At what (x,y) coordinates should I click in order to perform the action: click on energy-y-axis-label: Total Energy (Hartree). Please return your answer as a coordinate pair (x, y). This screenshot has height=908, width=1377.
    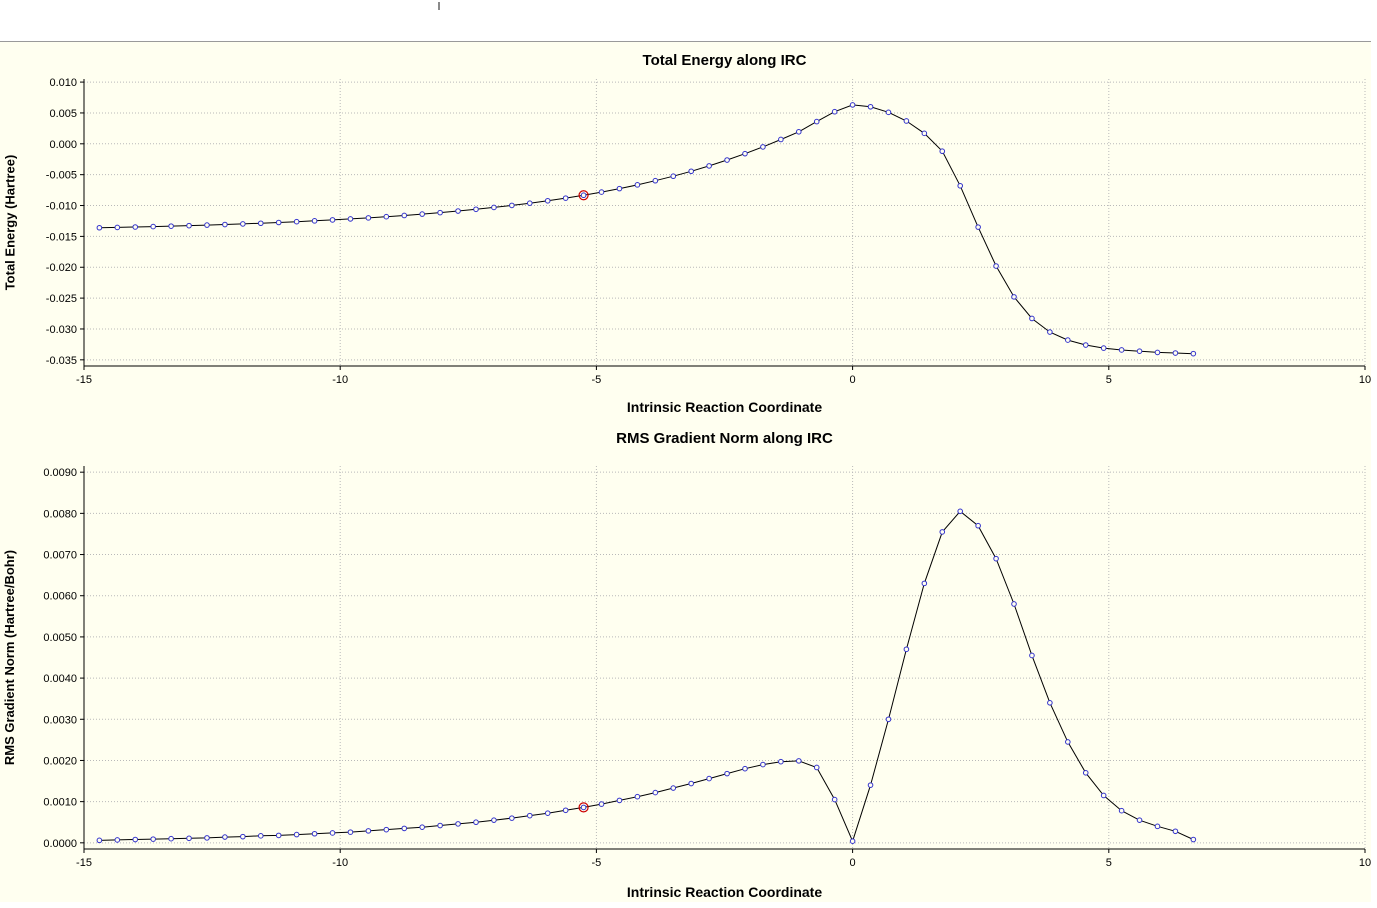
    Looking at the image, I should click on (10, 222).